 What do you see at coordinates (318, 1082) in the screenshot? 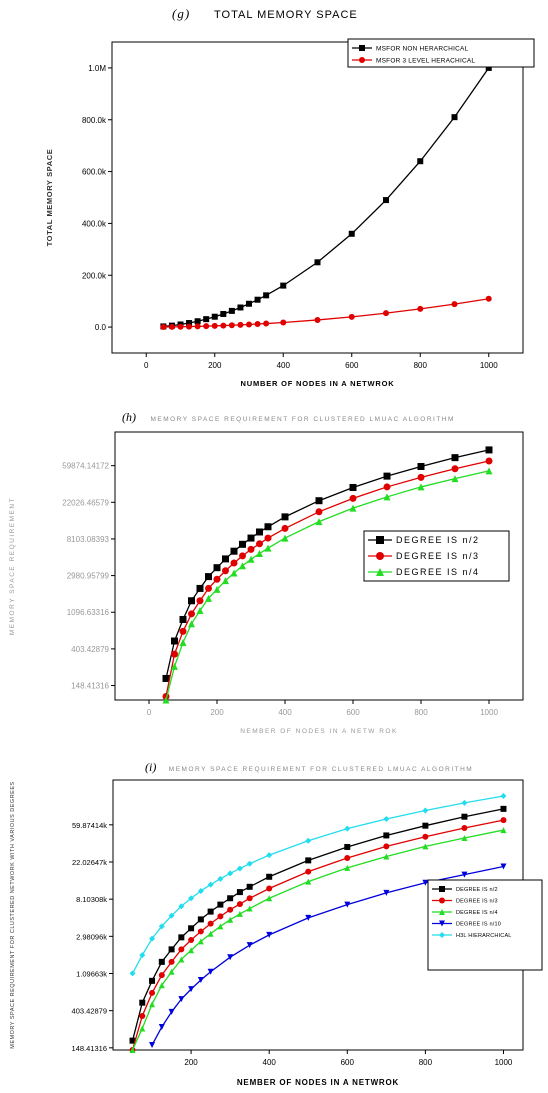
I see `x-axis-label: NEMBER OF NODES IN A NETWROK` at bounding box center [318, 1082].